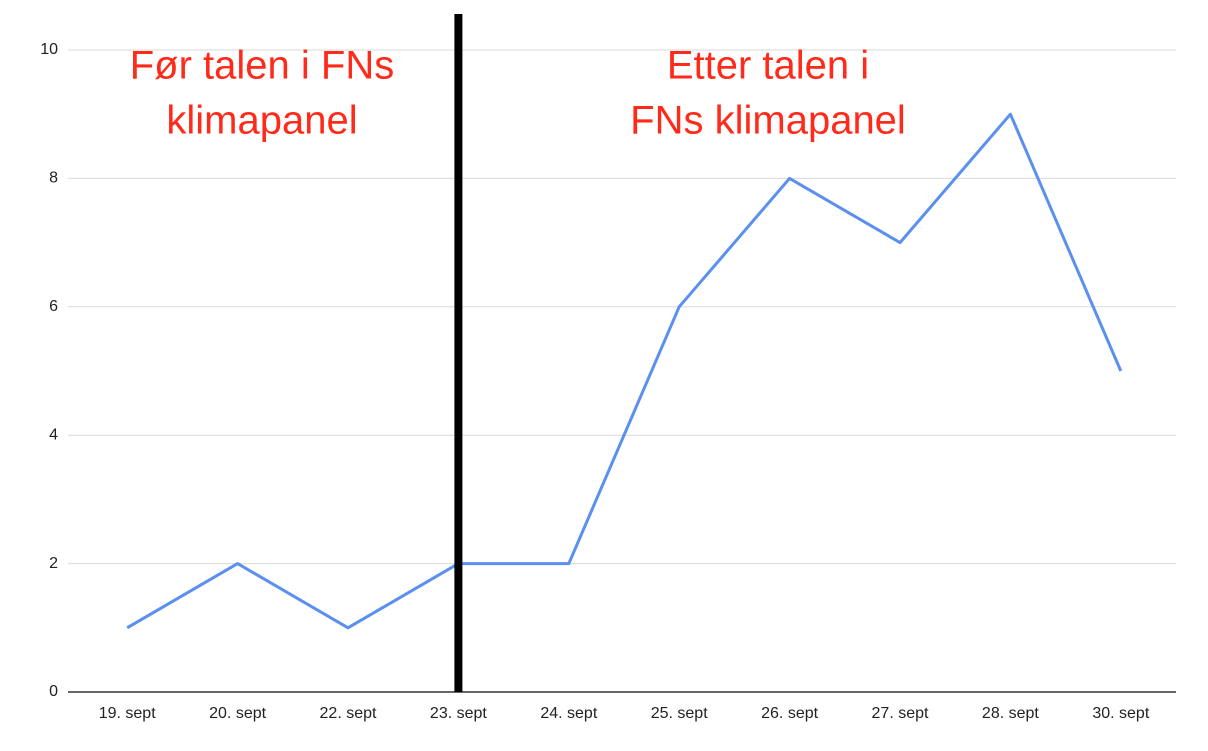 Image resolution: width=1208 pixels, height=751 pixels. I want to click on x-tick-label: 19. sept, so click(127, 713).